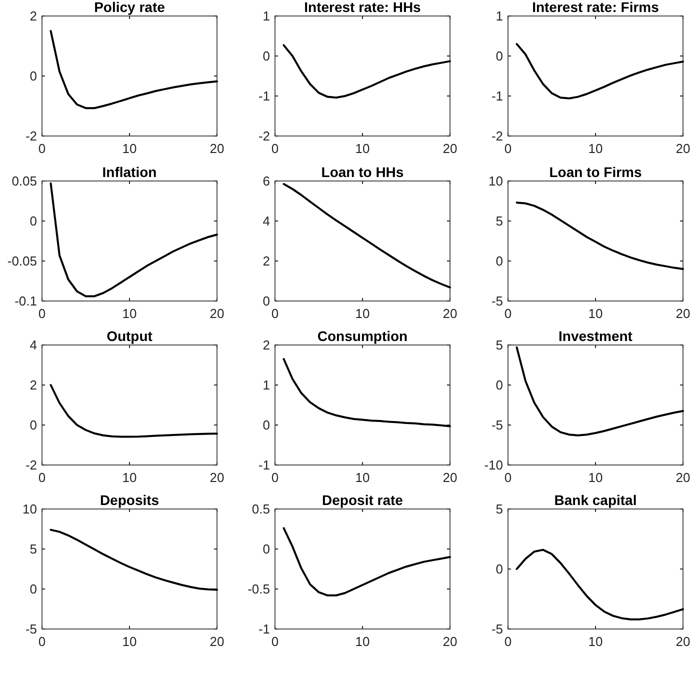 The height and width of the screenshot is (677, 696). What do you see at coordinates (362, 172) in the screenshot?
I see `chart-title: Loan to HHs` at bounding box center [362, 172].